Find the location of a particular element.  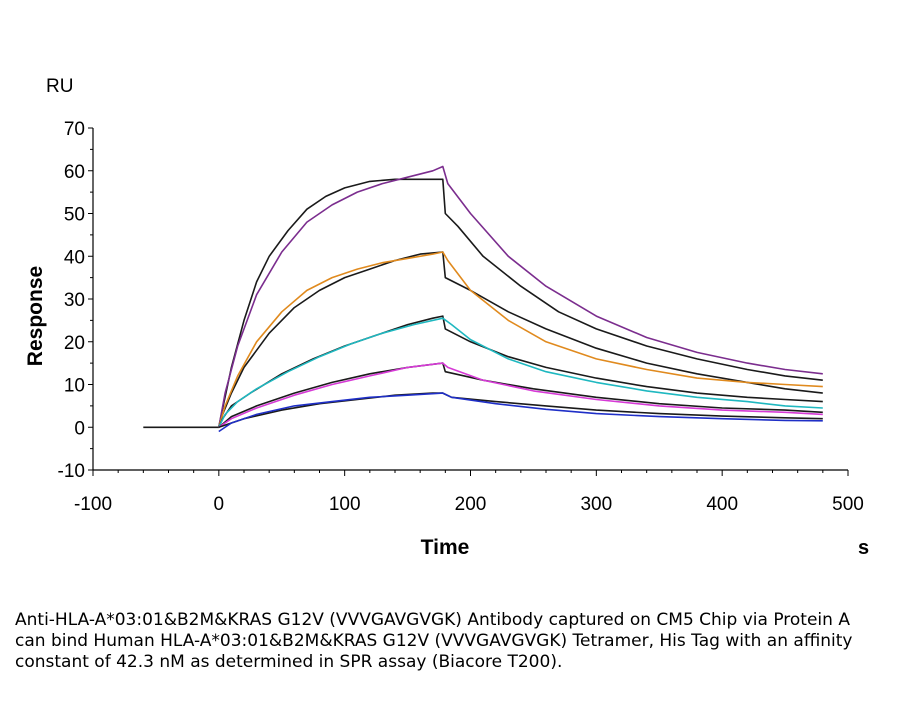

y-tick-label: 10 is located at coordinates (74, 386).